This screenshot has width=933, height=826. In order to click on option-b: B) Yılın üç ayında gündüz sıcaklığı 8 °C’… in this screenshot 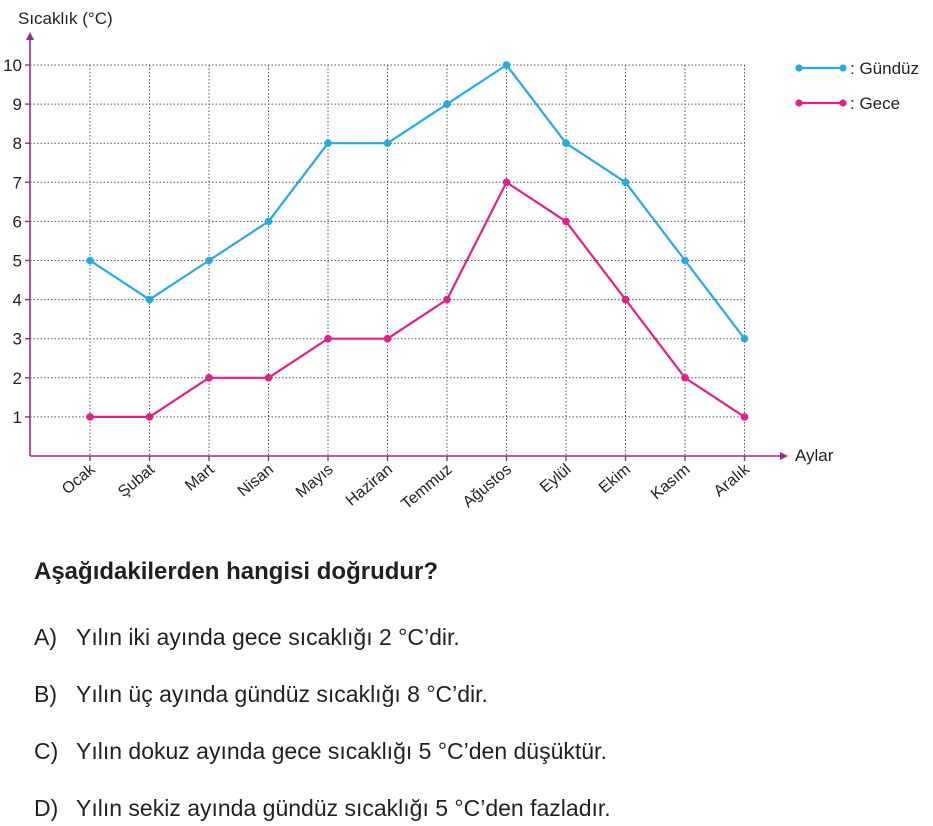, I will do `click(261, 694)`.